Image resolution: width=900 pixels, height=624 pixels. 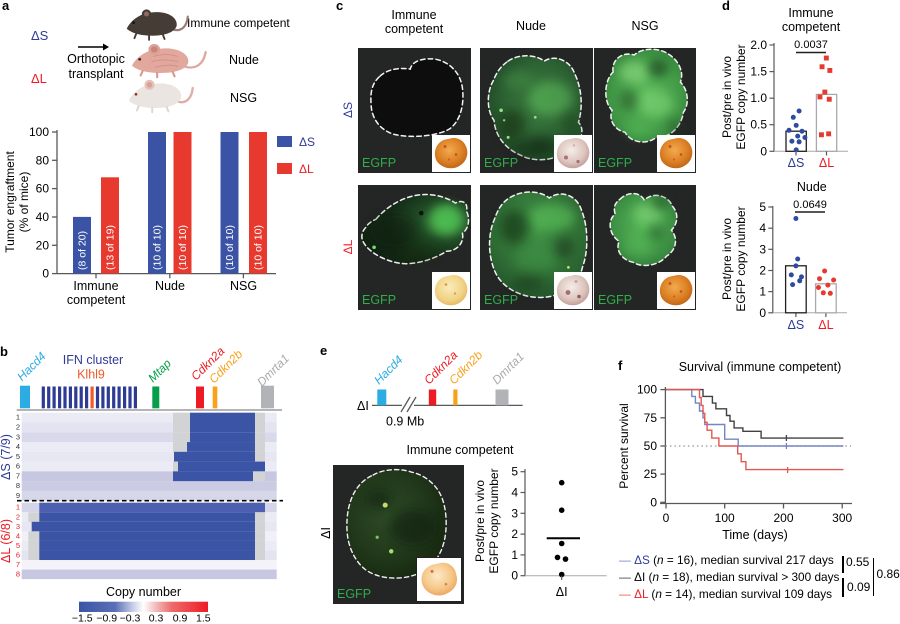 I want to click on svg-text: 2.0, so click(x=758, y=45).